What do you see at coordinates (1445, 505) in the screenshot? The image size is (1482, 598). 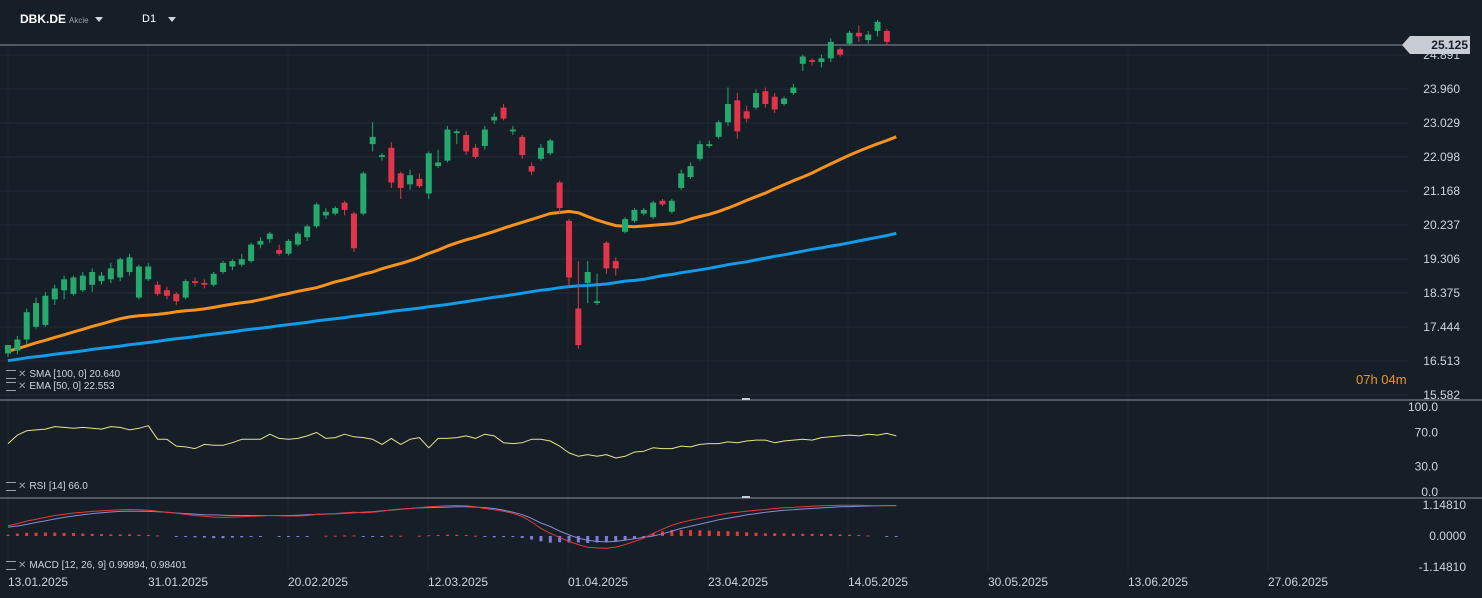 I see `macd-tick-label: 1.14810` at bounding box center [1445, 505].